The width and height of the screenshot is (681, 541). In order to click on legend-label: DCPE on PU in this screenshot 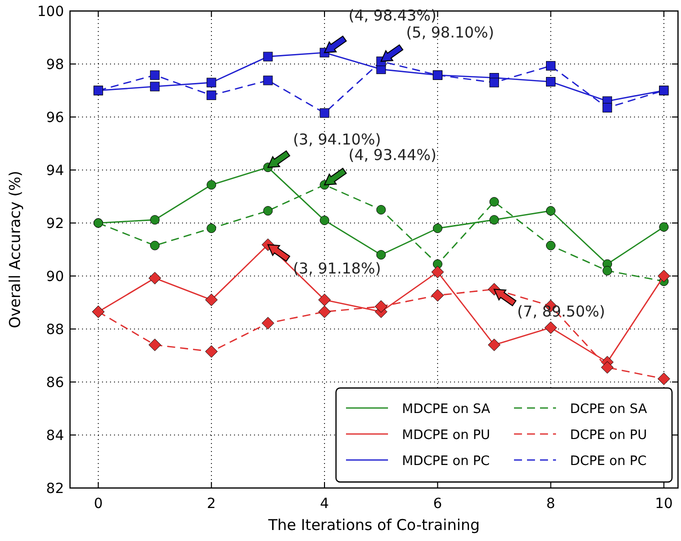, I will do `click(608, 435)`.